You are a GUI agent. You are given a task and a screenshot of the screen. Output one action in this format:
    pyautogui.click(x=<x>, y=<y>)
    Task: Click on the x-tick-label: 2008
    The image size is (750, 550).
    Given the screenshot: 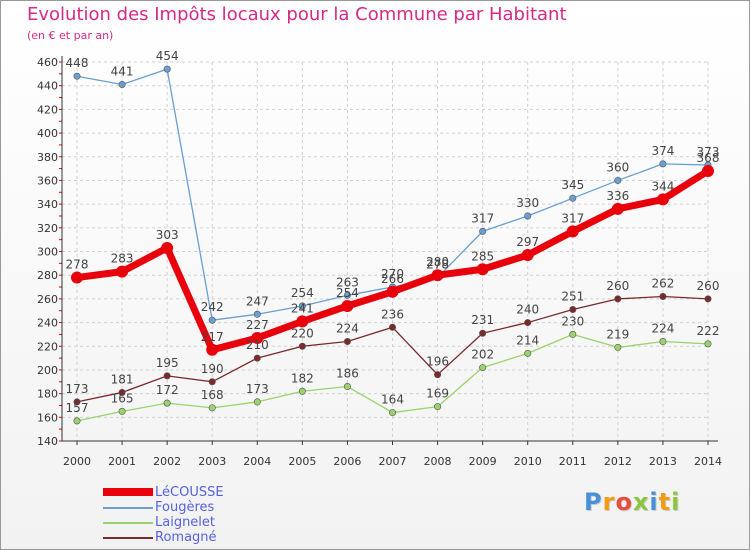 What is the action you would take?
    pyautogui.click(x=438, y=461)
    